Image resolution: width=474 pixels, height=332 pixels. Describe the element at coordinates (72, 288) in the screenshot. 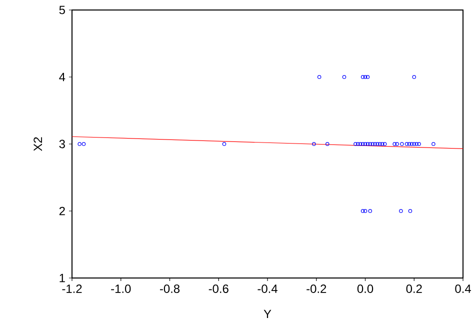

I see `x-tick-label: -1.2` at that location.